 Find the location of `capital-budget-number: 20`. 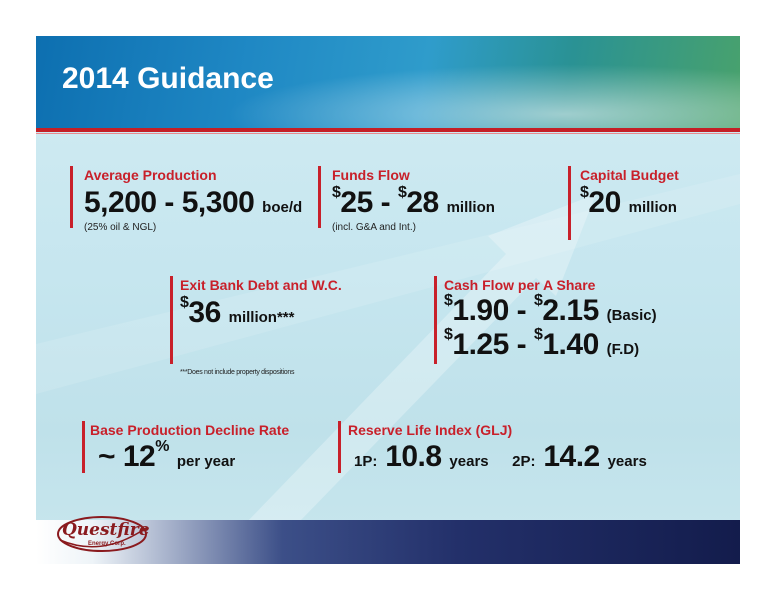

capital-budget-number: 20 is located at coordinates (604, 202).